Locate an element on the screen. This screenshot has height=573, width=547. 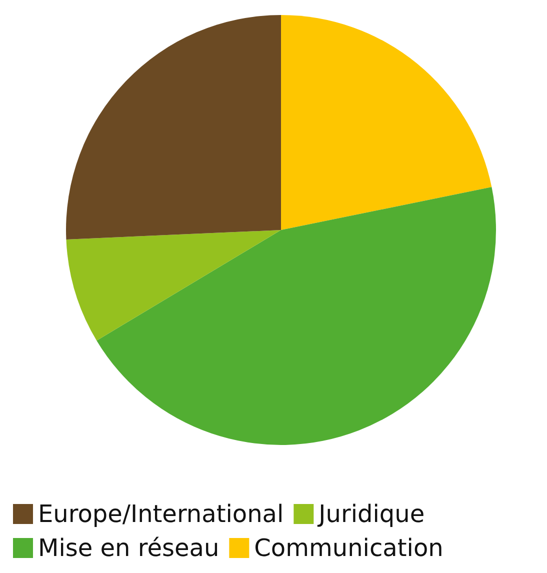
legend-label: Communication is located at coordinates (349, 548).